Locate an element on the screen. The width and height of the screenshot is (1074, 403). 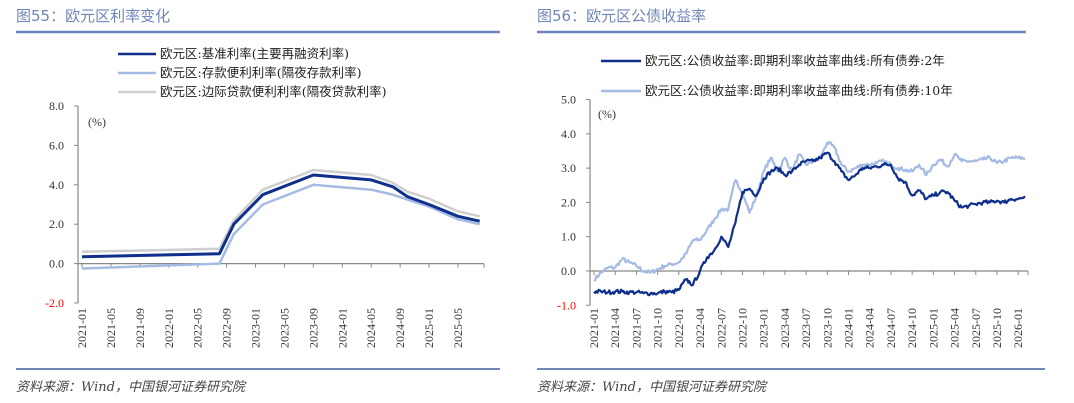
y-tick-label: -2.0 is located at coordinates (54, 303).